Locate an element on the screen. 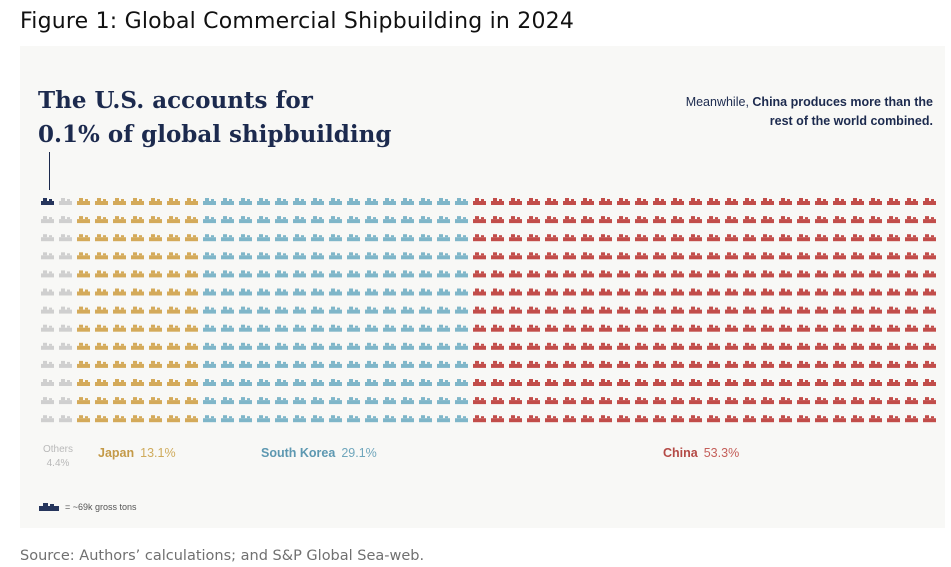 The height and width of the screenshot is (567, 951). legend-key: = ~69k gross tons is located at coordinates (88, 507).